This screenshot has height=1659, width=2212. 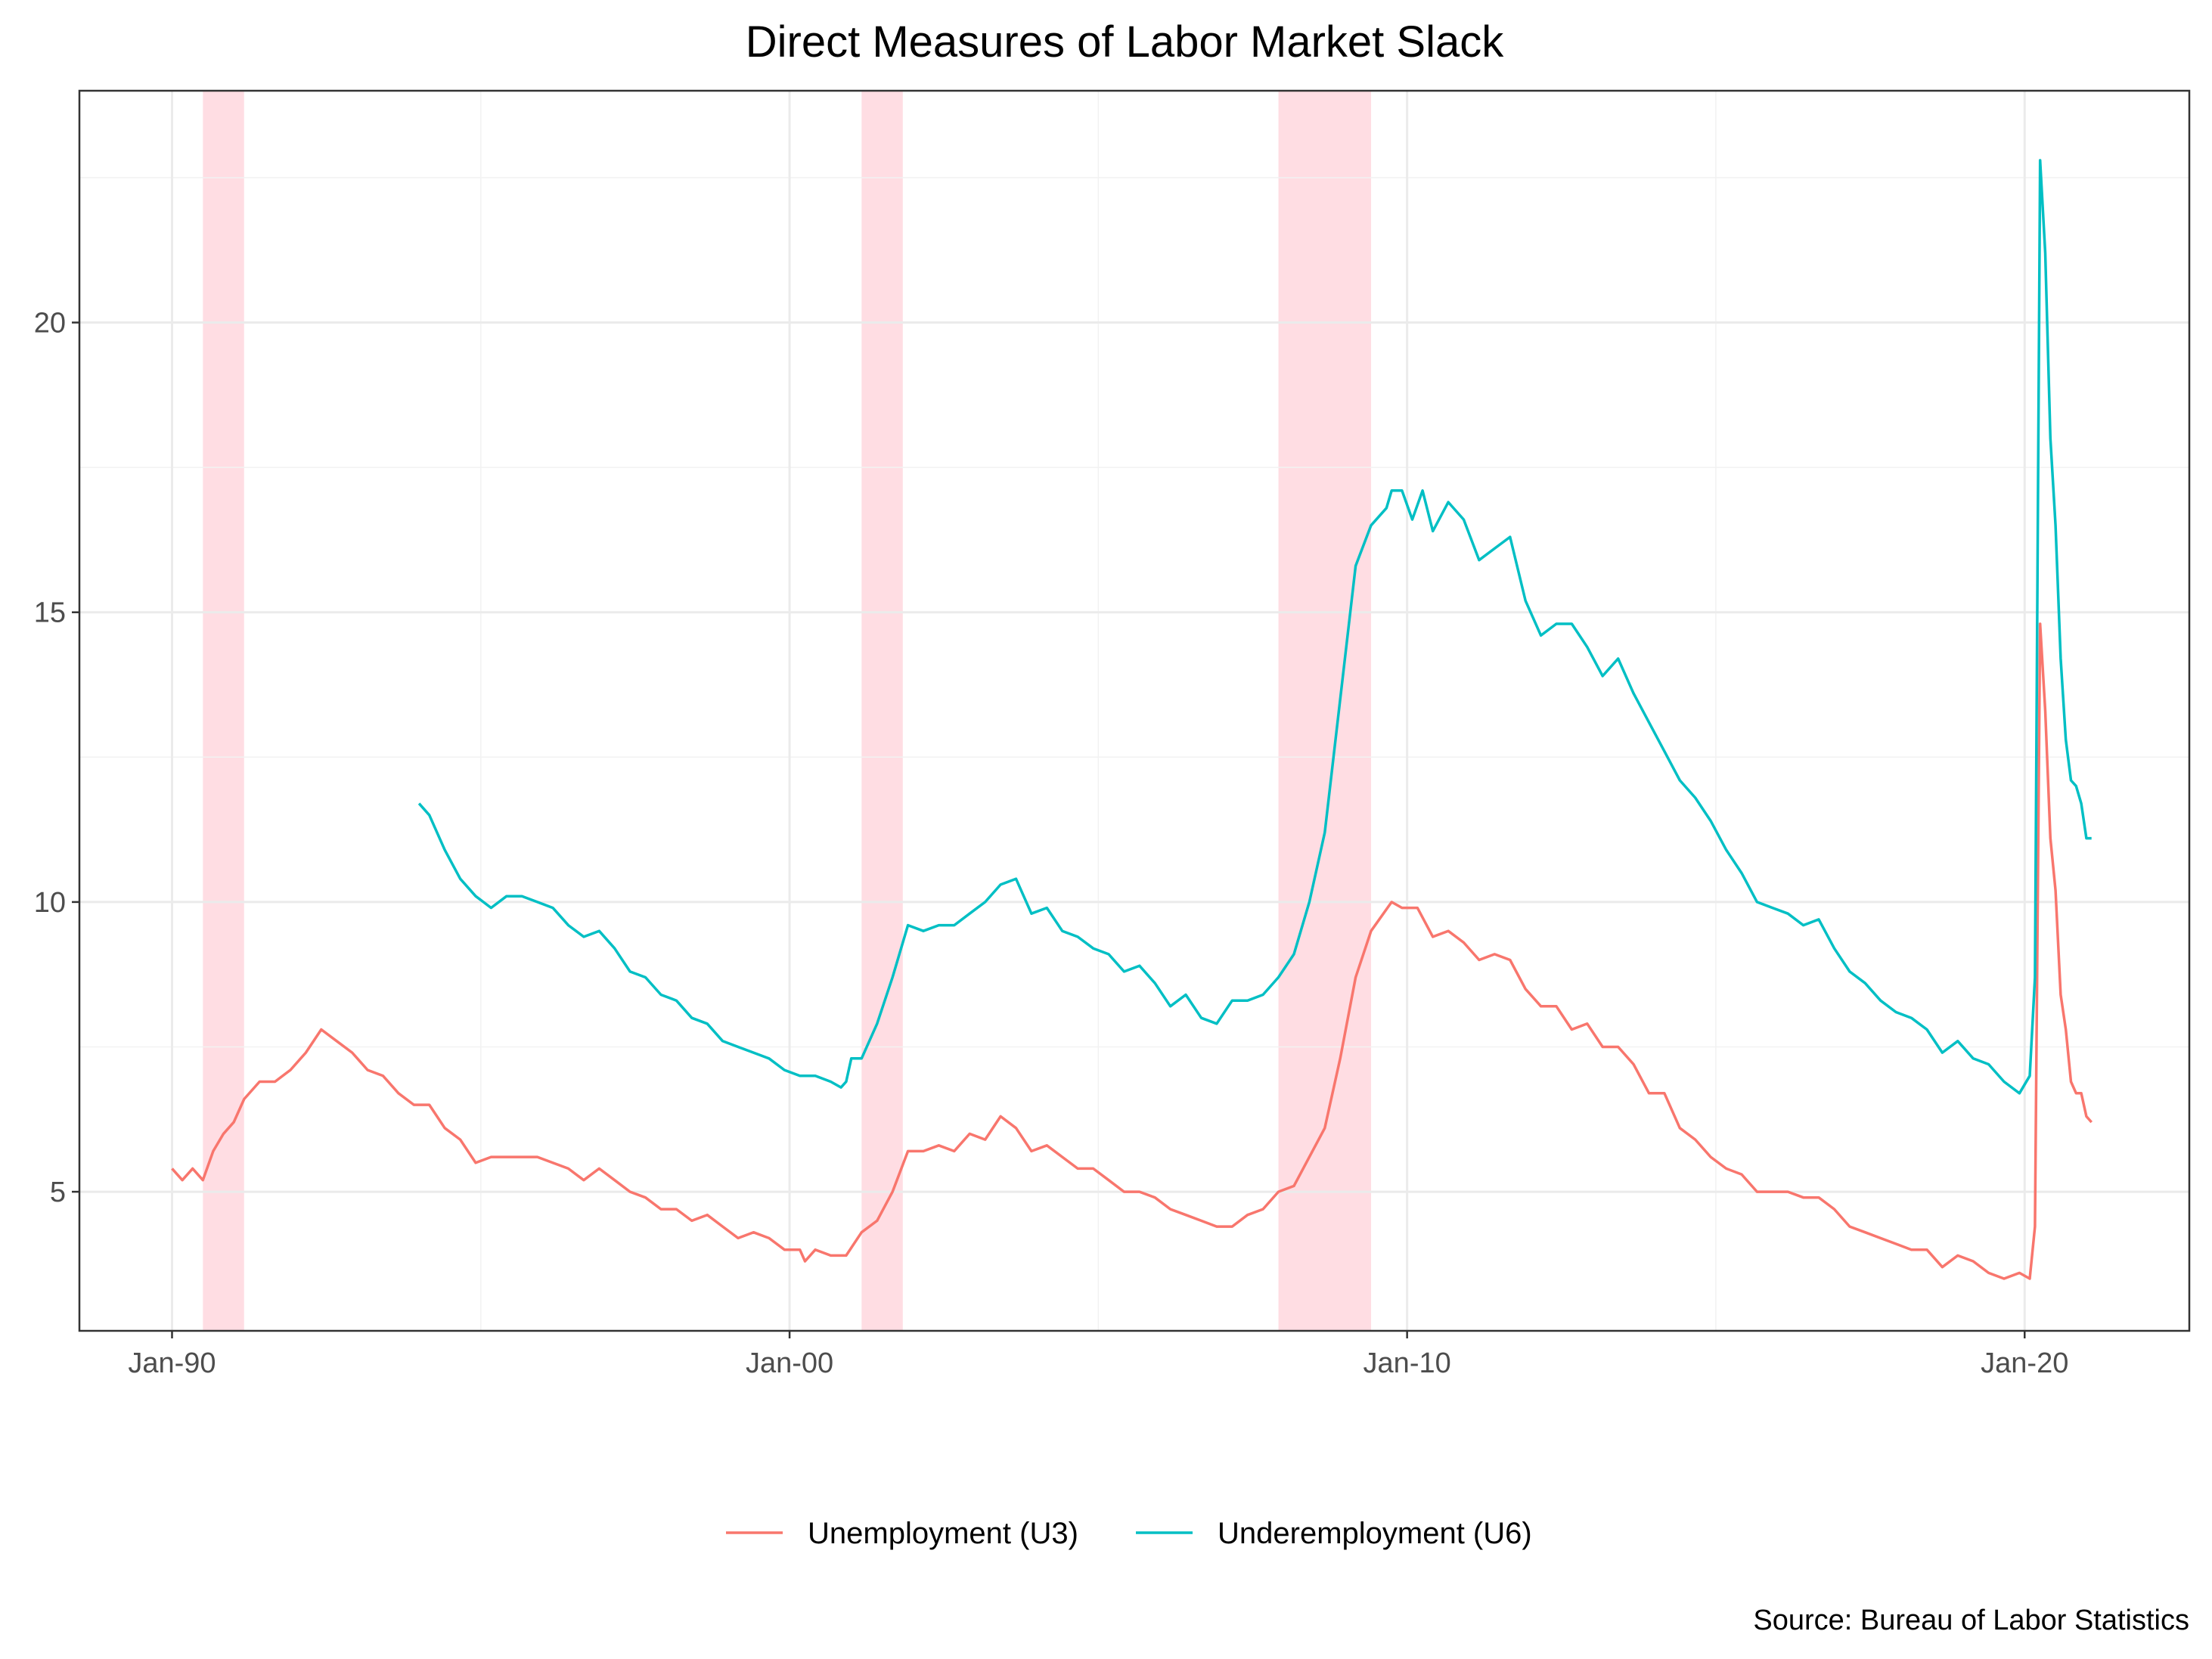 I want to click on x-tick-label: Jan-00, so click(x=790, y=1363).